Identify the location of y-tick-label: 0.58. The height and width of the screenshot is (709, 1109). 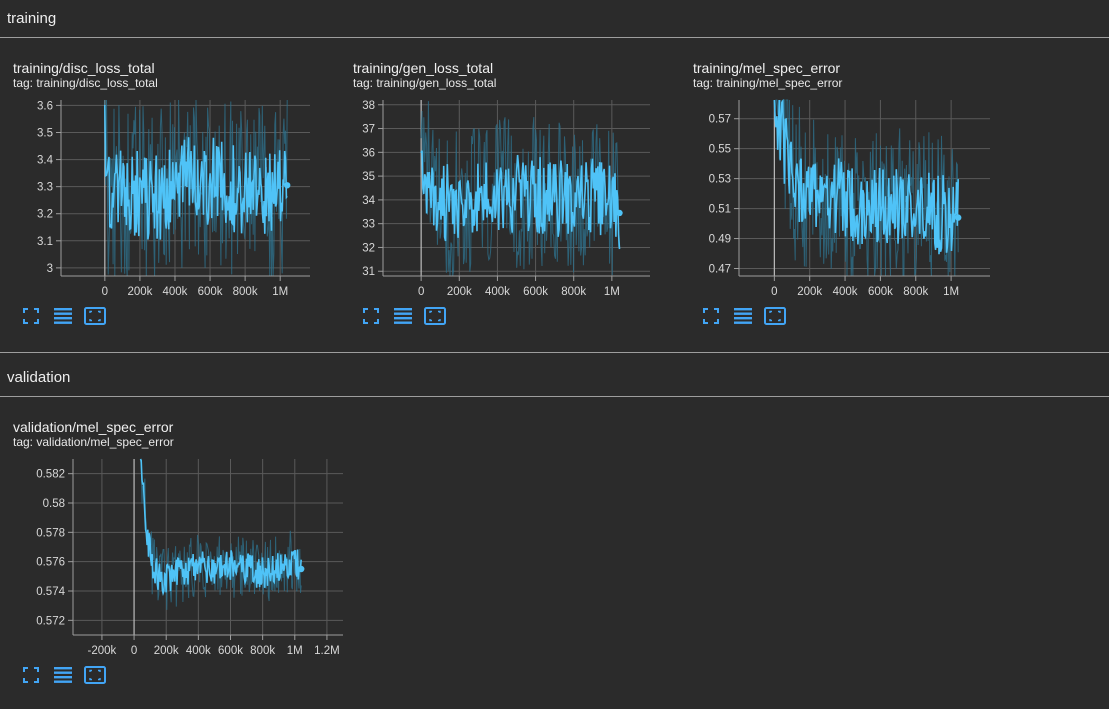
(54, 504).